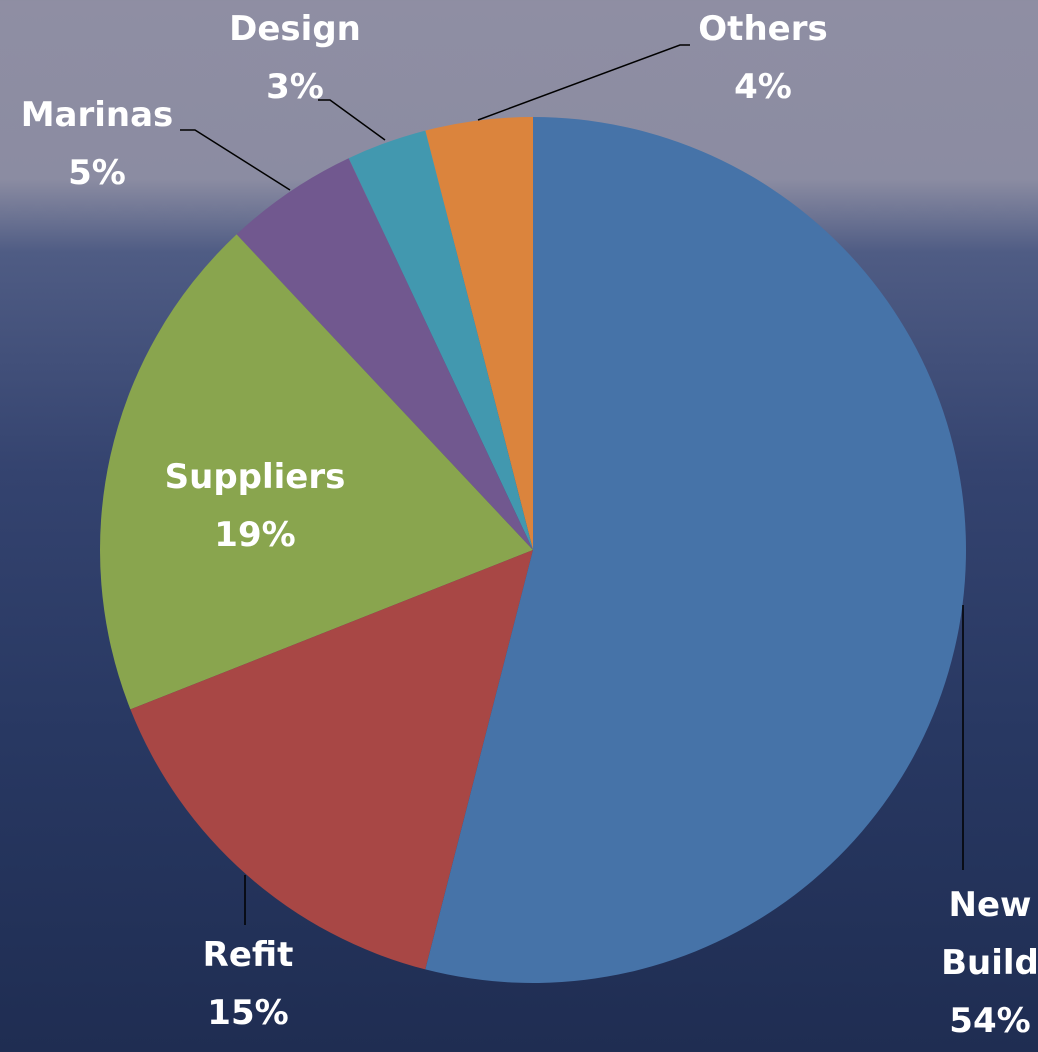  Describe the element at coordinates (295, 29) in the screenshot. I see `category-label: Design` at that location.